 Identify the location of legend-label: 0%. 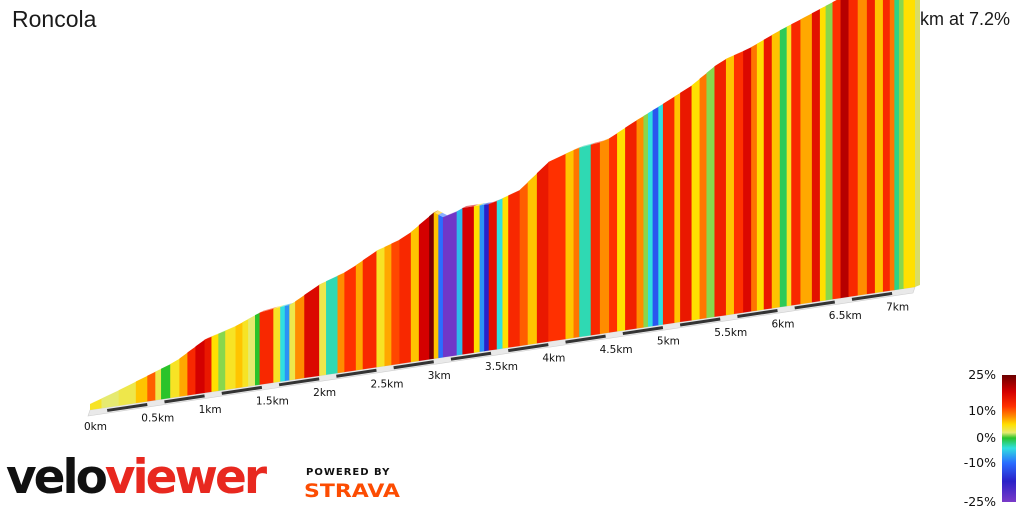
(986, 437).